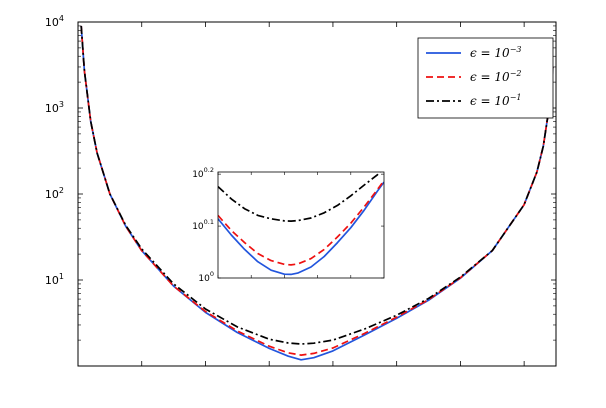  I want to click on inset-y-tick-label: 100.2, so click(203, 173).